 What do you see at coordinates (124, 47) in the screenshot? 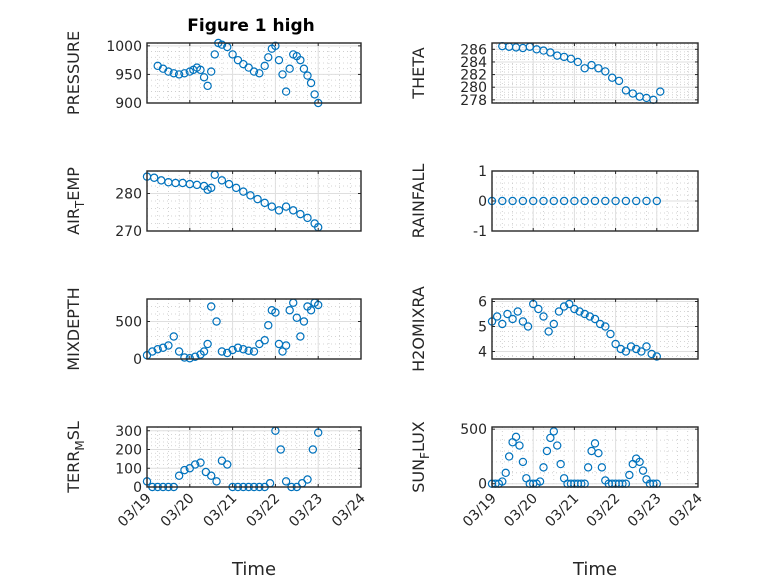
I see `y-tick-label: 1000` at bounding box center [124, 47].